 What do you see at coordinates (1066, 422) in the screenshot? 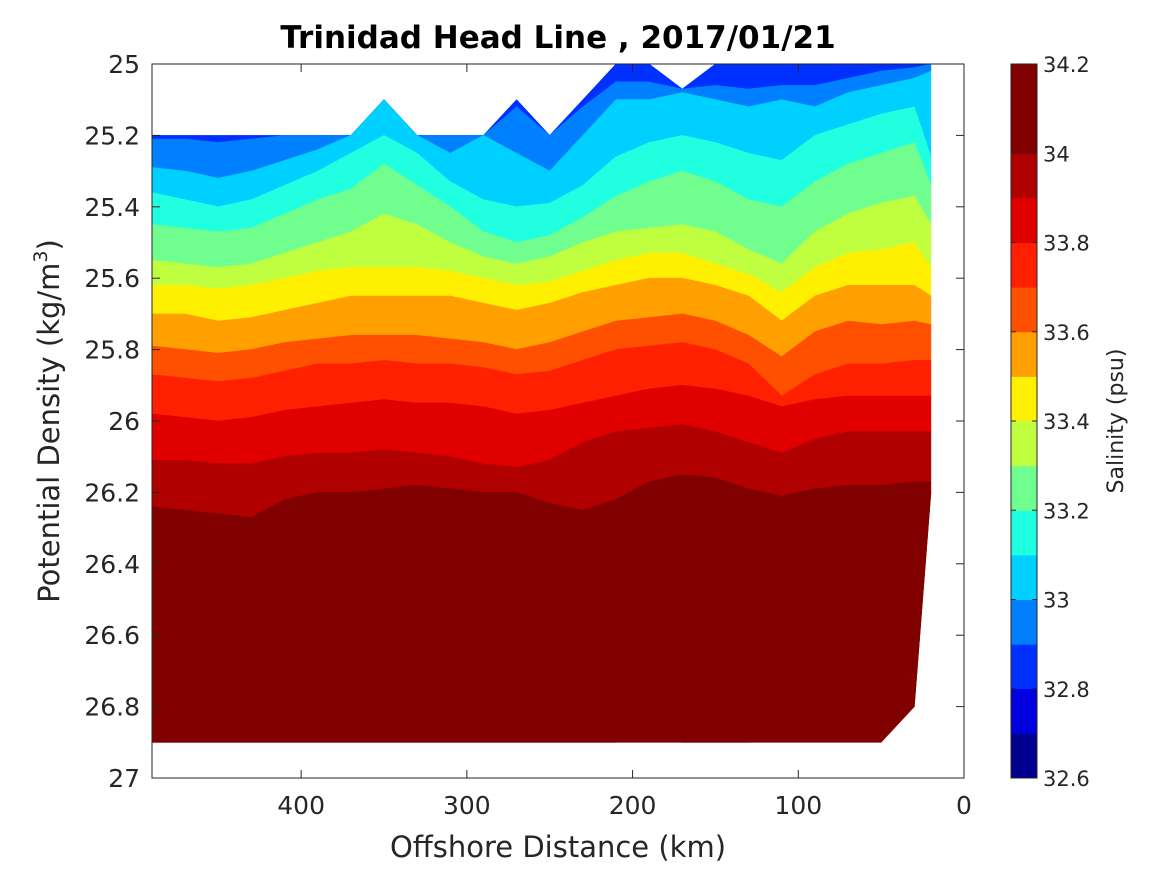
I see `colorbar-tick-label: 33.4` at bounding box center [1066, 422].